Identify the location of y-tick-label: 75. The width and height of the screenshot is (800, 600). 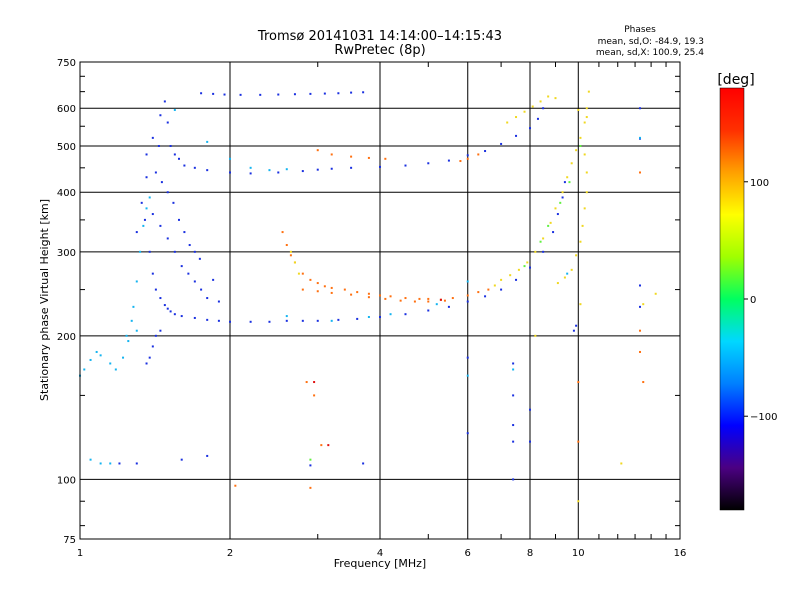
(69, 540).